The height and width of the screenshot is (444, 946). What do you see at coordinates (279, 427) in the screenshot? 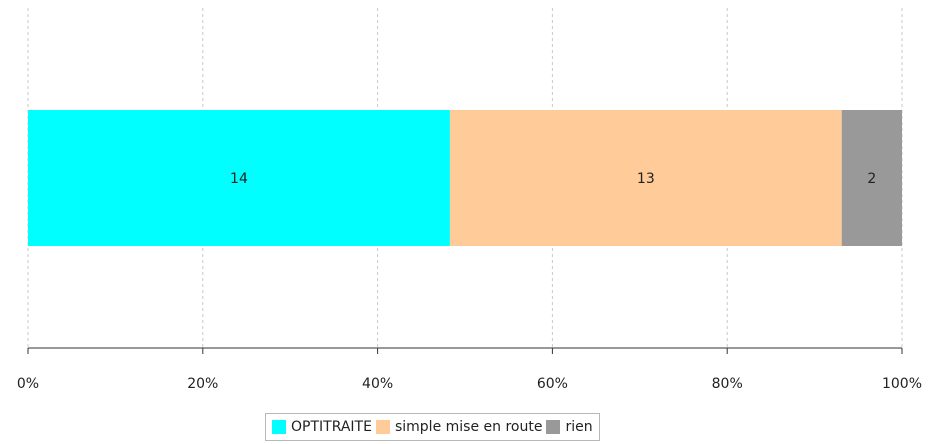
I see `legend-swatch-optitraite` at bounding box center [279, 427].